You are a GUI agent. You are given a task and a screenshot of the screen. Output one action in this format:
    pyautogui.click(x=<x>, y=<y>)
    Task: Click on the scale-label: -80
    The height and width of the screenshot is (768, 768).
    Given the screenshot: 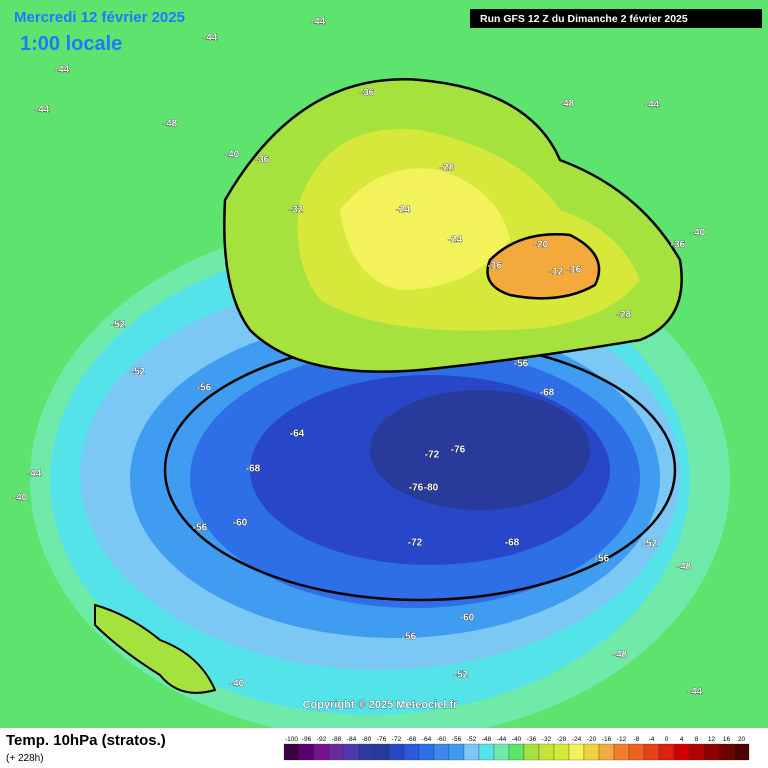 What is the action you would take?
    pyautogui.click(x=367, y=739)
    